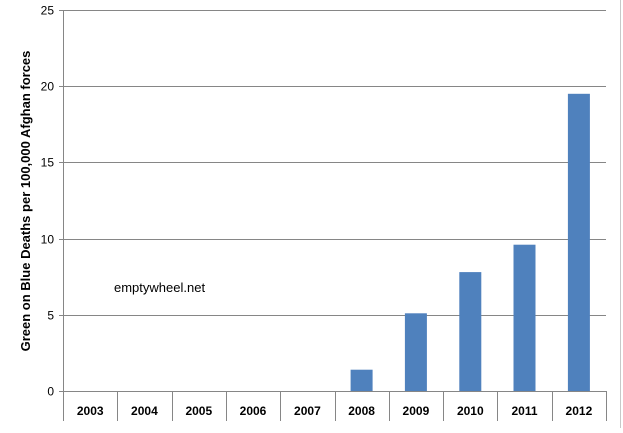  What do you see at coordinates (48, 87) in the screenshot?
I see `y-tick-label: 20` at bounding box center [48, 87].